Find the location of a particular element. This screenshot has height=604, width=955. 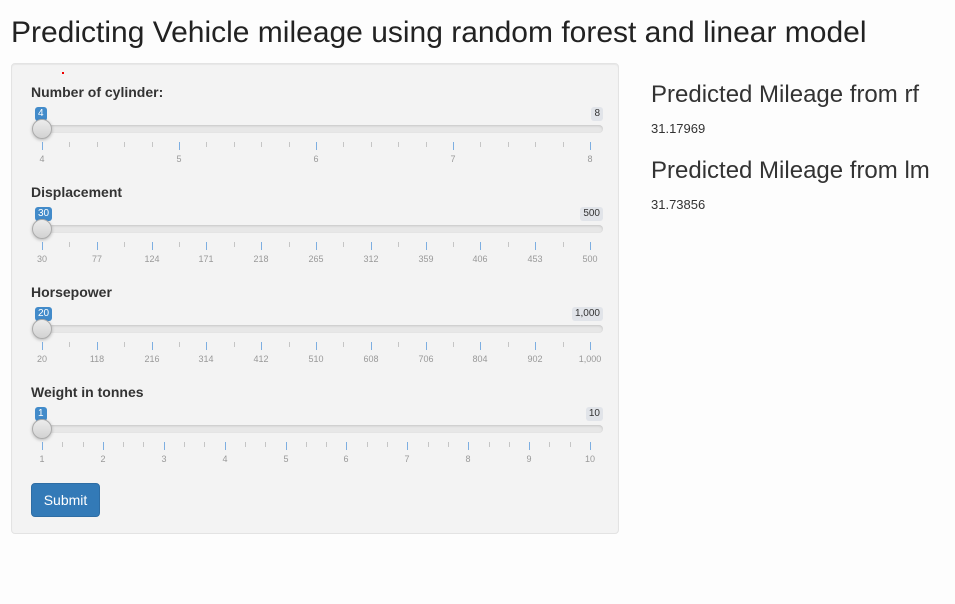

horsepower-slider-track is located at coordinates (322, 329).